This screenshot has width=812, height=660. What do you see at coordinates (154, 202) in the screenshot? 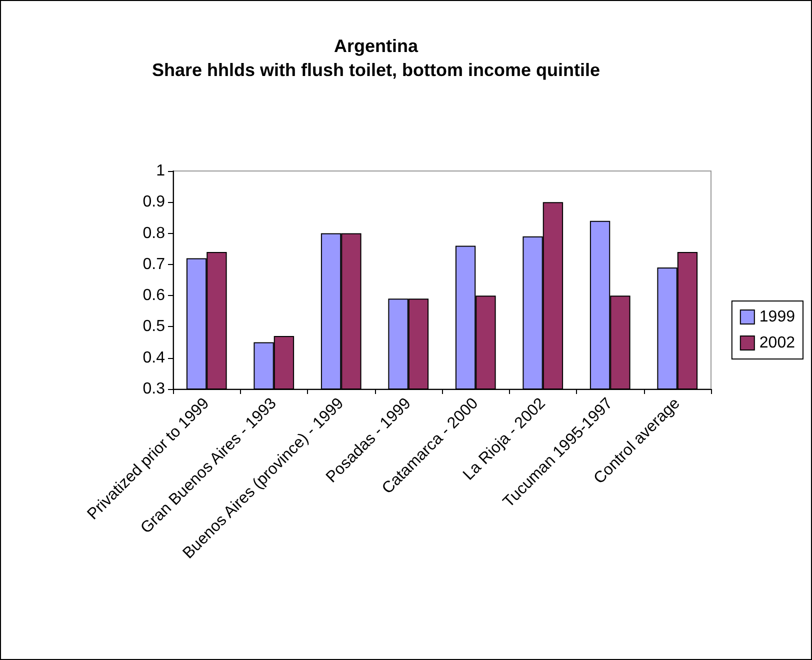
I see `y-tick-label: 0.9` at bounding box center [154, 202].